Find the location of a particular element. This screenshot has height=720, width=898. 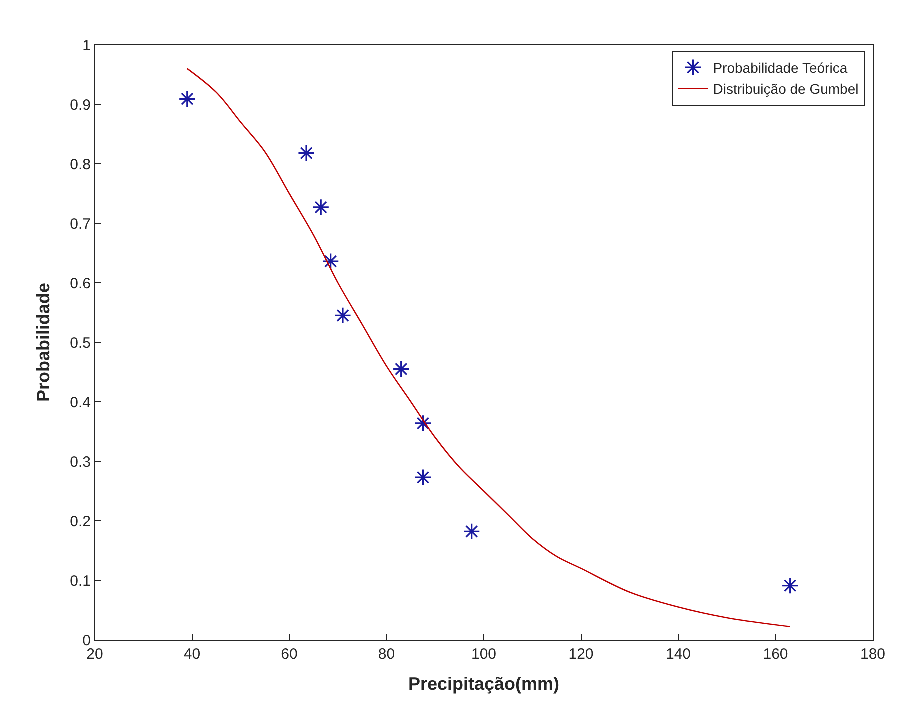

y-tick-label: 0.9 is located at coordinates (80, 105).